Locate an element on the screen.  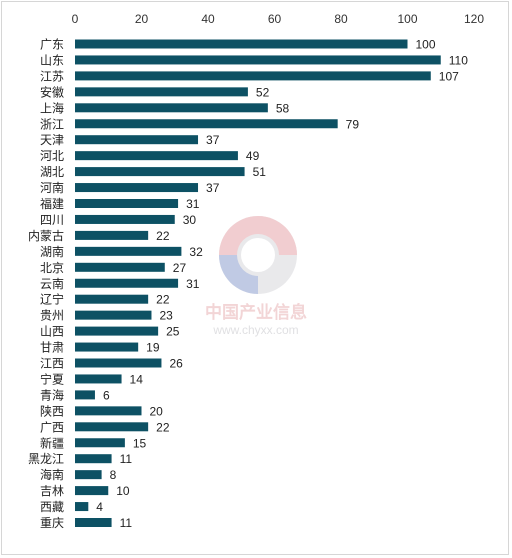
category-label: 上海 is located at coordinates (52, 107).